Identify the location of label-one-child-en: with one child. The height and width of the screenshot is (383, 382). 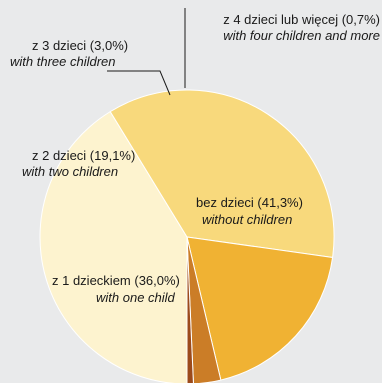
(136, 297).